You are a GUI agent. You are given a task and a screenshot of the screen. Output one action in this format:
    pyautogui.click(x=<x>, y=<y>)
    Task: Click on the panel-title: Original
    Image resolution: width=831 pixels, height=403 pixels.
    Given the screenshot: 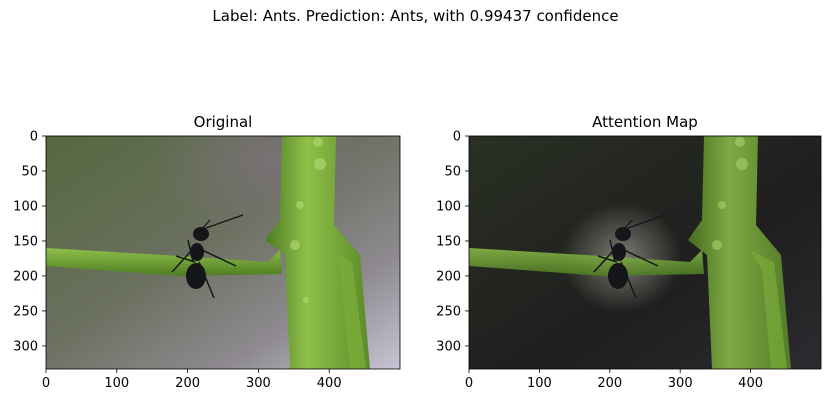 What is the action you would take?
    pyautogui.click(x=223, y=122)
    